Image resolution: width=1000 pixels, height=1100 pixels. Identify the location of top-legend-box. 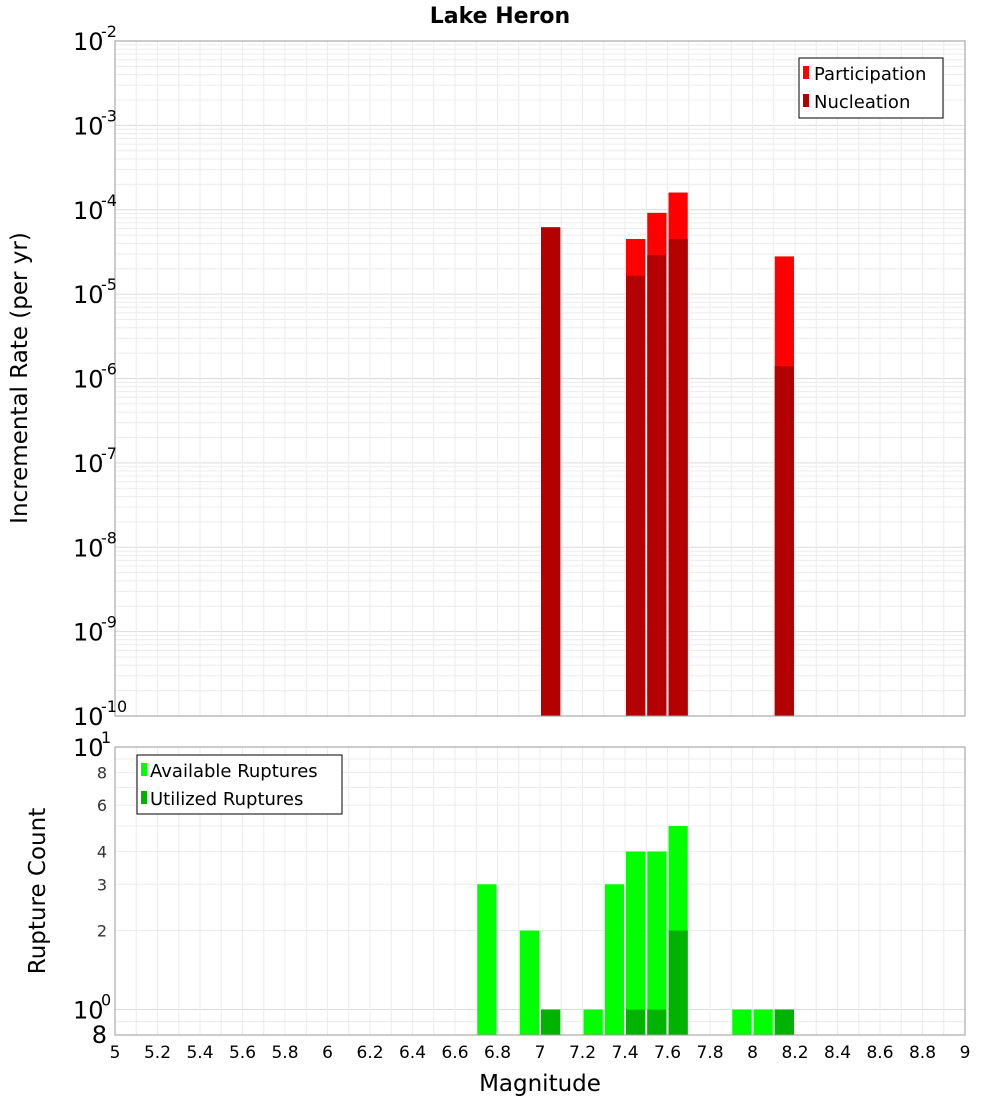
(871, 88).